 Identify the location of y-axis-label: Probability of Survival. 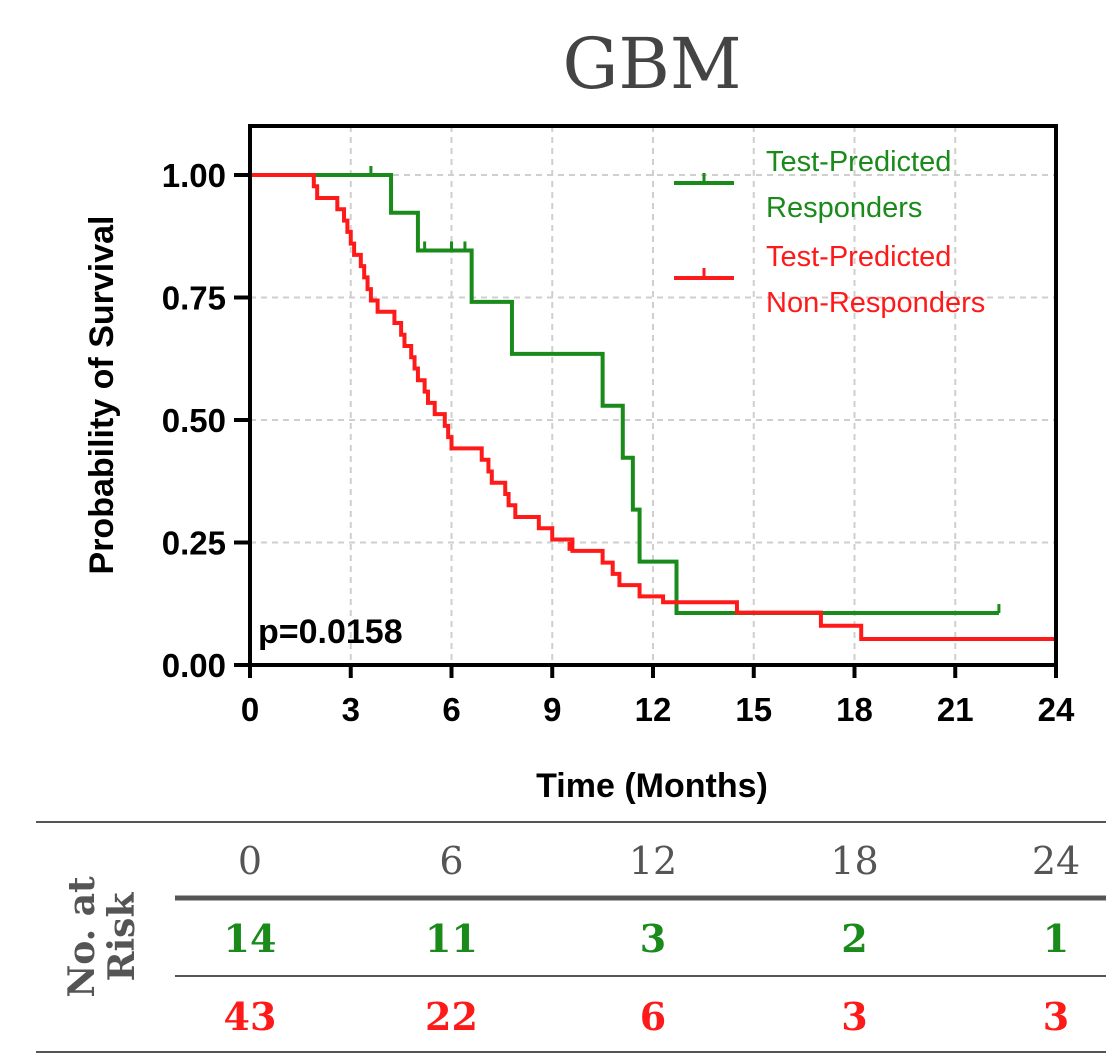
(102, 395).